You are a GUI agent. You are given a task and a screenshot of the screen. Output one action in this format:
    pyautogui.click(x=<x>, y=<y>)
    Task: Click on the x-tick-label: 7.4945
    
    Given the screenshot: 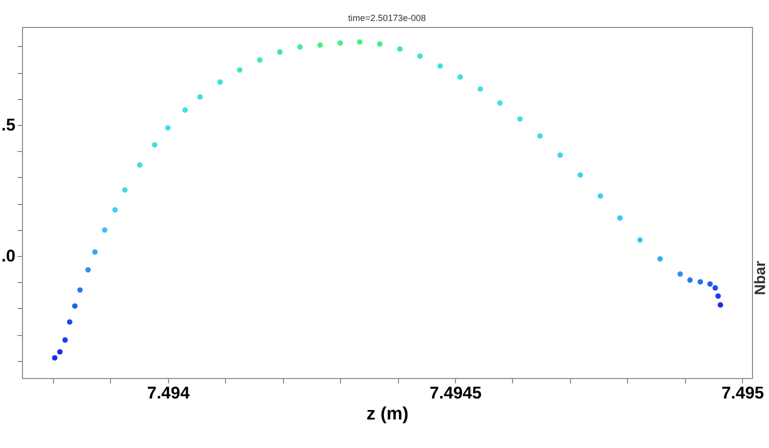 What is the action you would take?
    pyautogui.click(x=456, y=393)
    